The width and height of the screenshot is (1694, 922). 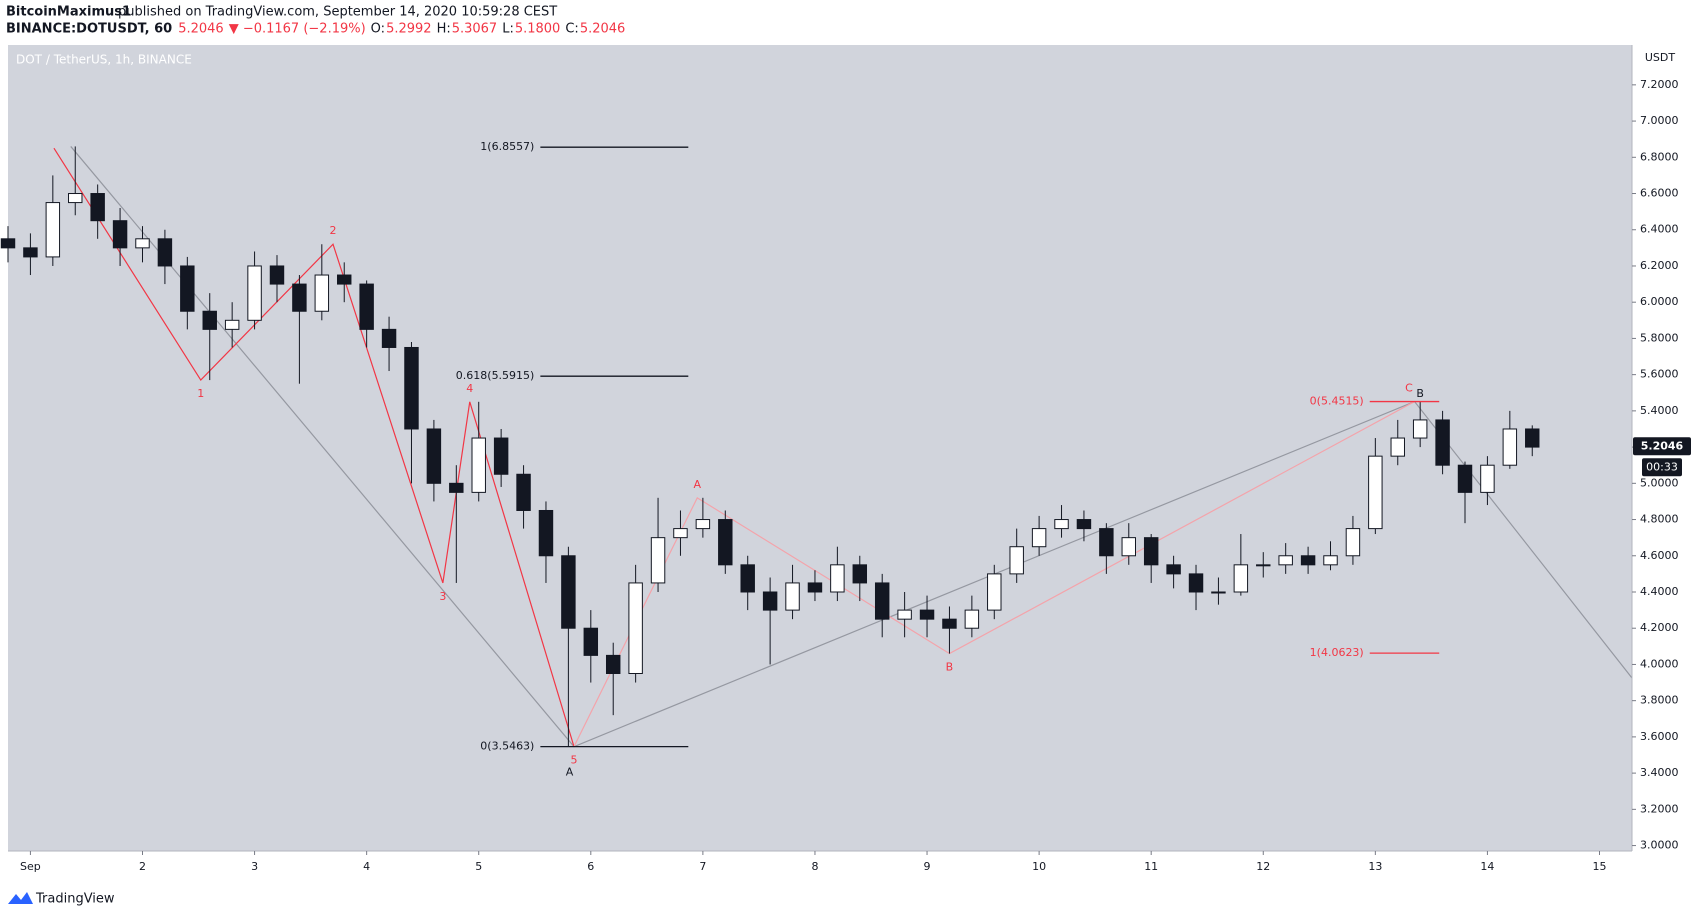 What do you see at coordinates (1659, 772) in the screenshot?
I see `y-tick-label: 3.4000` at bounding box center [1659, 772].